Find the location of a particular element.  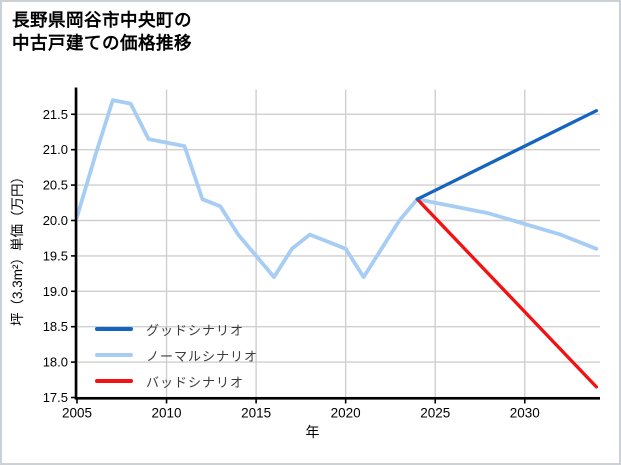

y-tick-label: 20.0 is located at coordinates (55, 220).